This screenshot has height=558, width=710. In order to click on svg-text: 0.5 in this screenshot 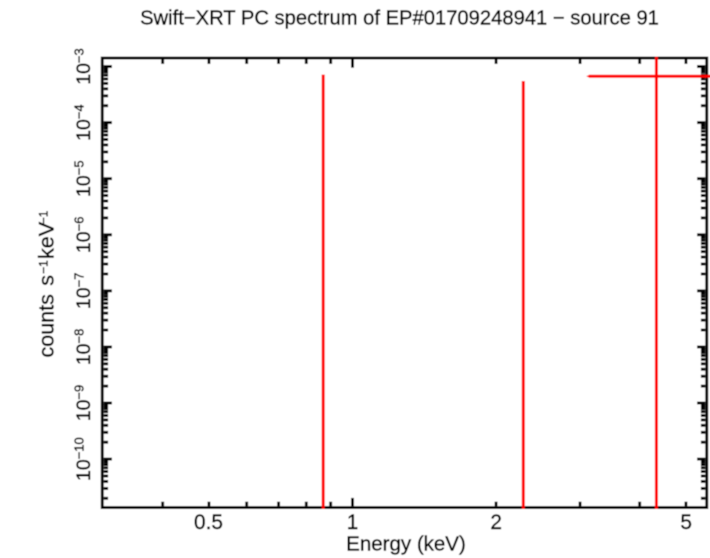, I will do `click(208, 522)`.